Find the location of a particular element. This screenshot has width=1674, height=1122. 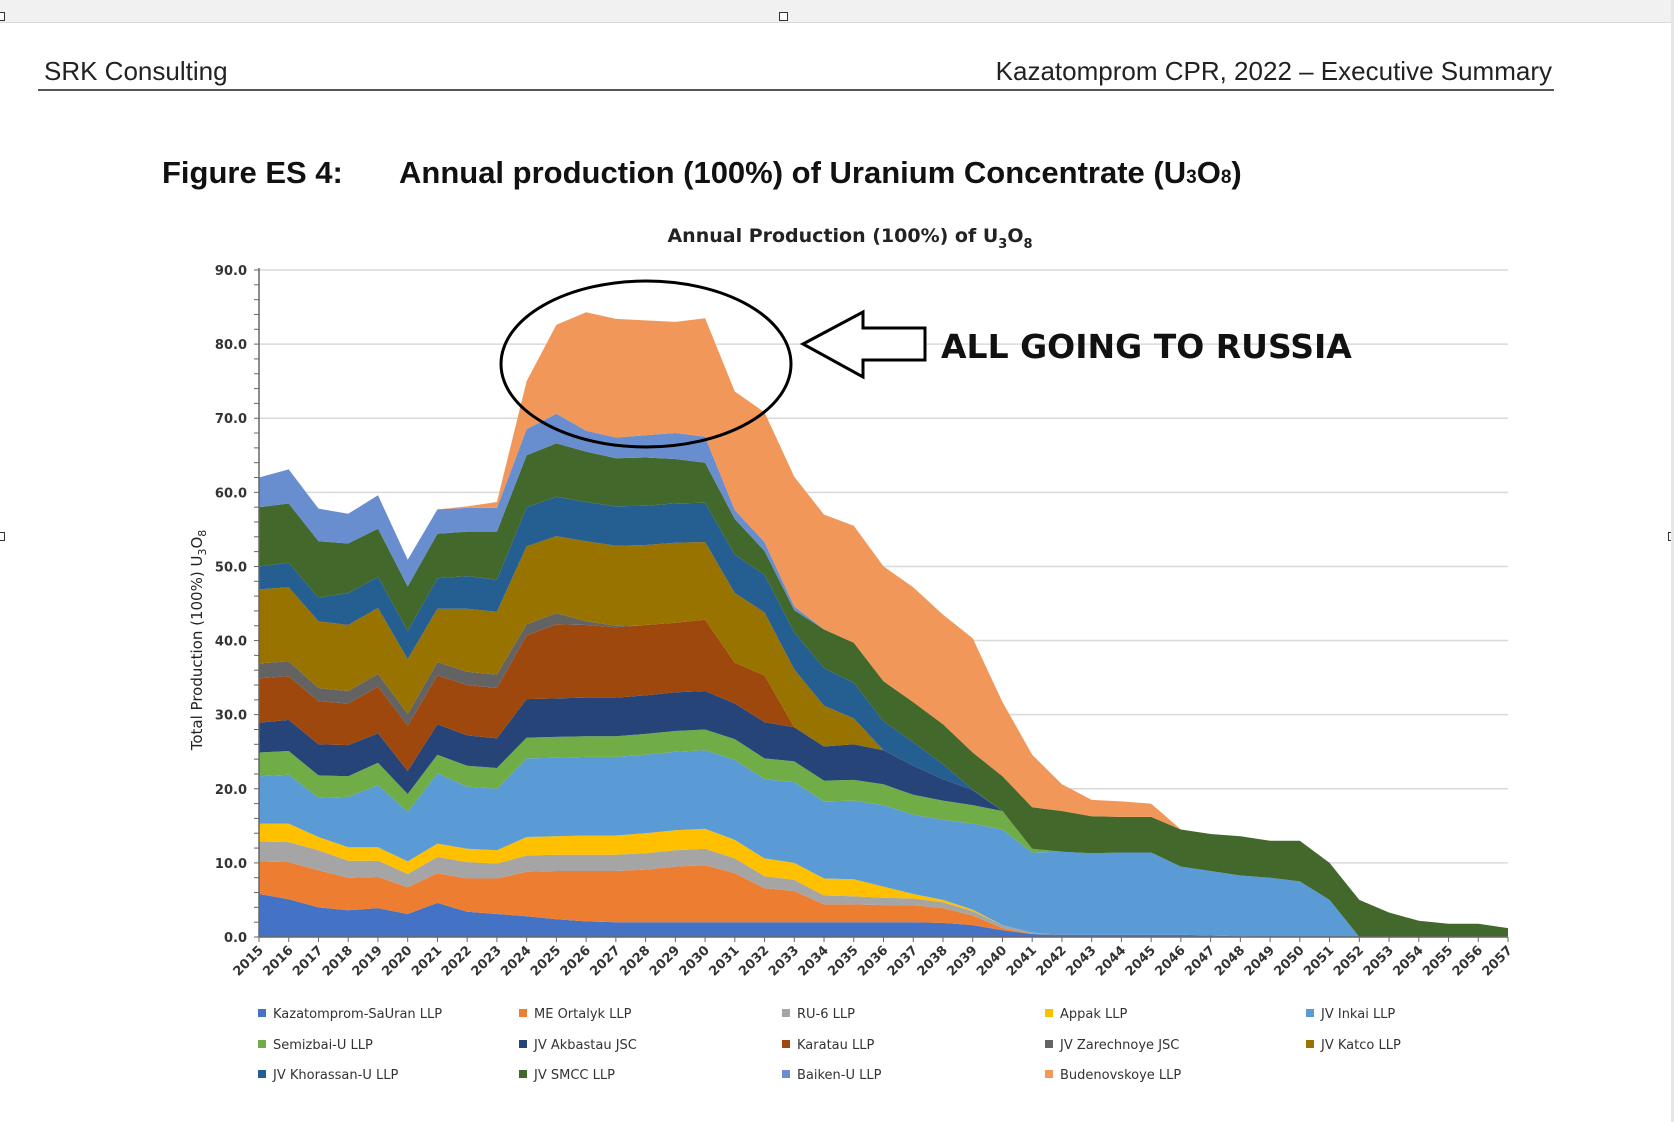

legend-label: ME Ortalyk LLP is located at coordinates (583, 1014).